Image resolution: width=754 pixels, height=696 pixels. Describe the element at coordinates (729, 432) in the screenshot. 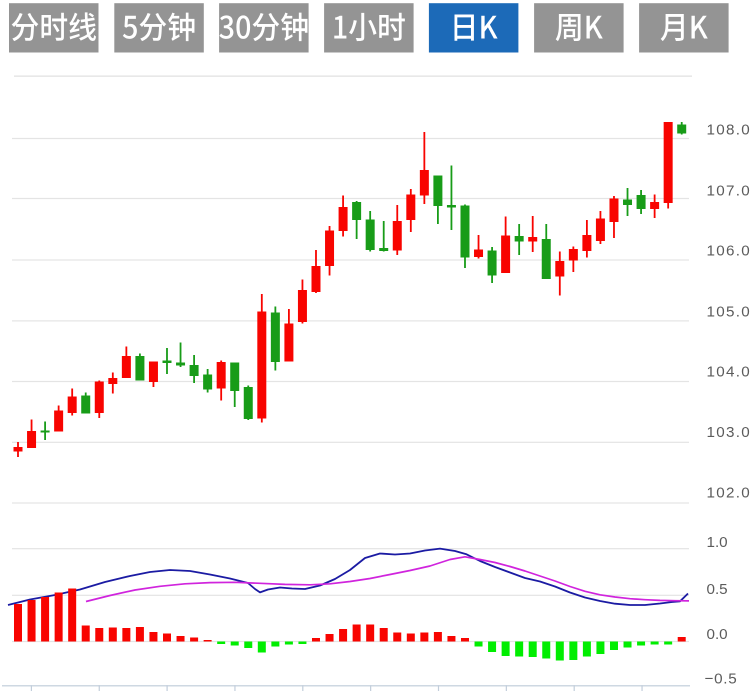

I see `svg-text: 103.0` at that location.